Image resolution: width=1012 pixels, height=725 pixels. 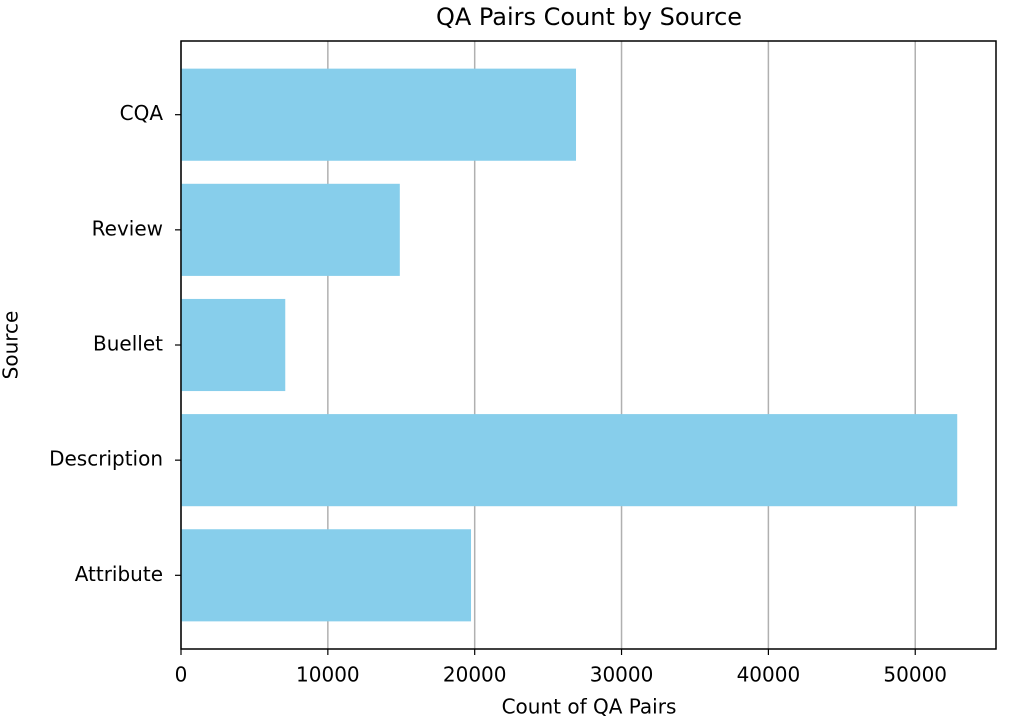 What do you see at coordinates (128, 344) in the screenshot?
I see `y-tick-label: Buellet` at bounding box center [128, 344].